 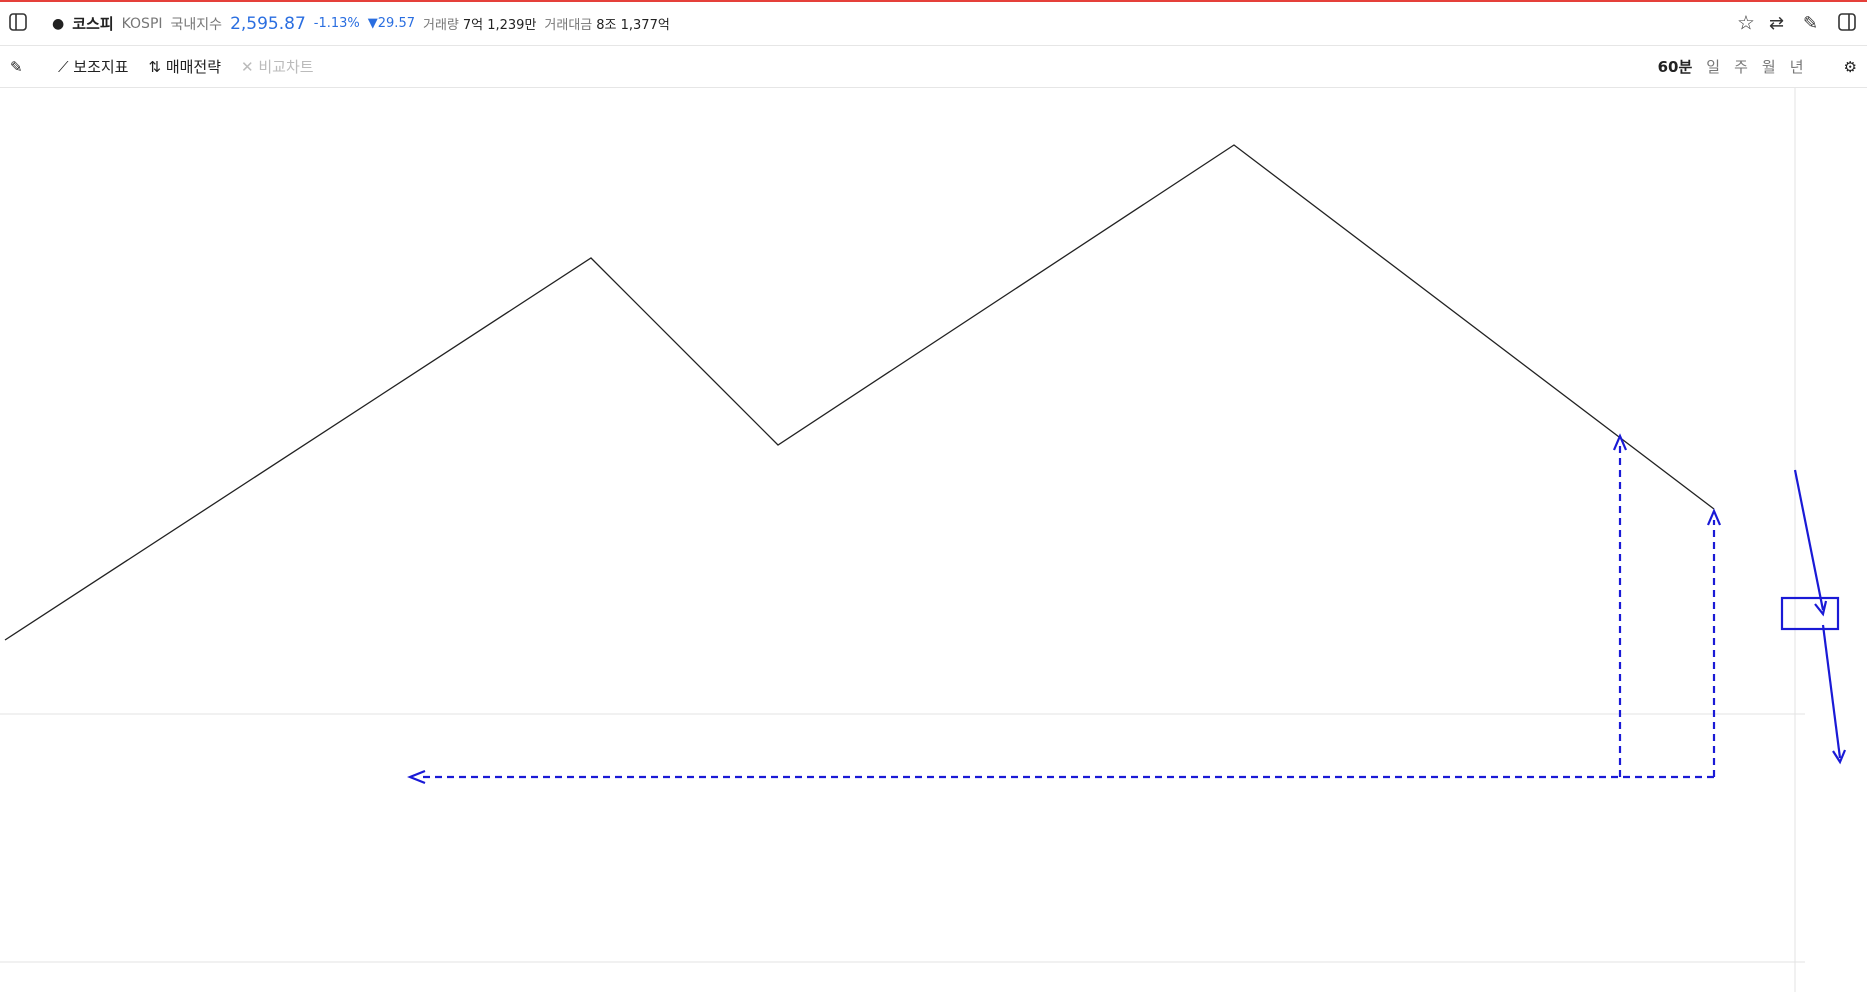 What do you see at coordinates (142, 23) in the screenshot?
I see `symbol-code: KOSPI` at bounding box center [142, 23].